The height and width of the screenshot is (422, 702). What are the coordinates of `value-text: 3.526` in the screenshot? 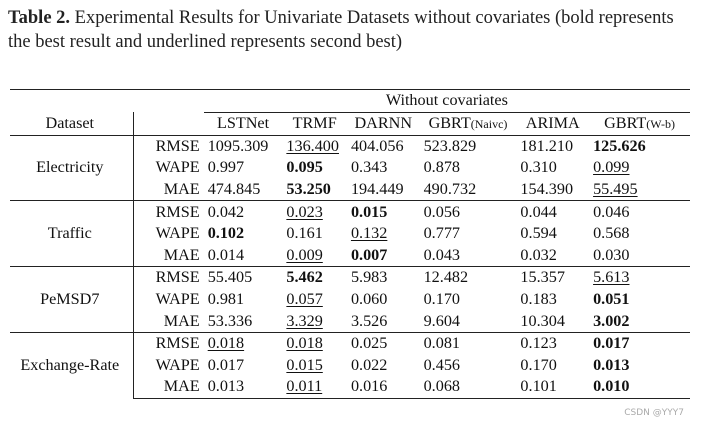 It's located at (369, 320).